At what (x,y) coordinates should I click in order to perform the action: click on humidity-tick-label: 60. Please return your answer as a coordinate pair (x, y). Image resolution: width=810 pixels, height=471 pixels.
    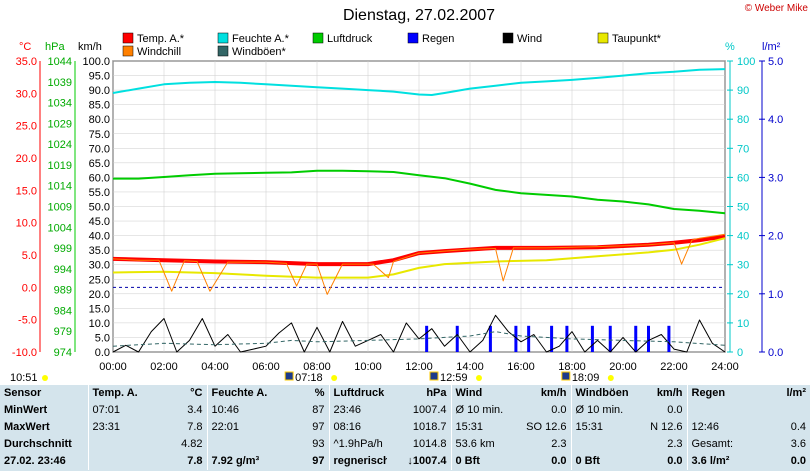
    Looking at the image, I should click on (743, 178).